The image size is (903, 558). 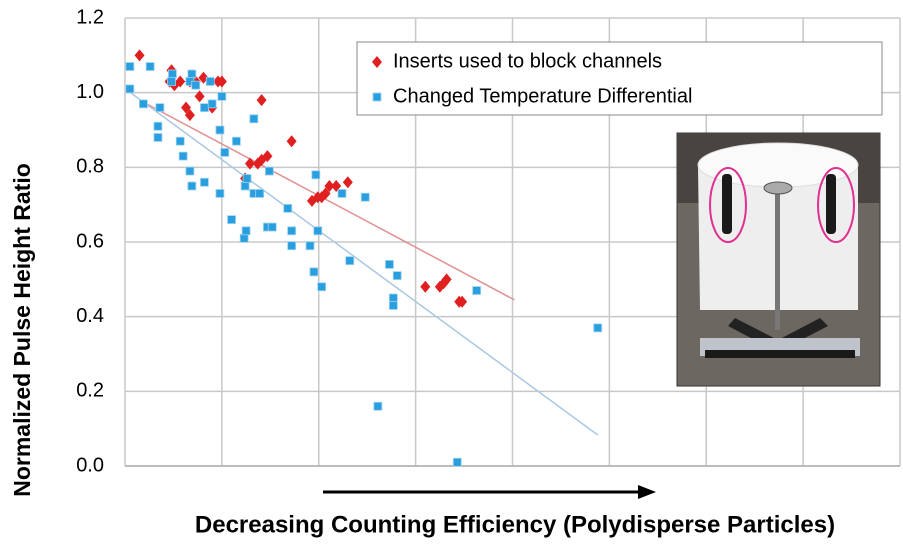 I want to click on y-tick-label: 0.0, so click(x=90, y=465).